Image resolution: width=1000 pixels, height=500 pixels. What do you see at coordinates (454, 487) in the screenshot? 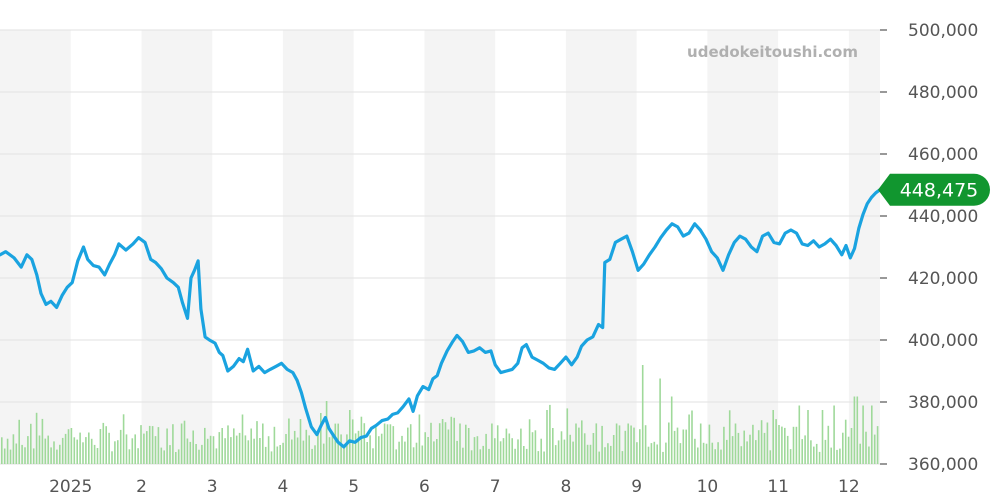
I see `x-axis: 2025 2 3 4 5 6 7 8 9 10 11 12` at bounding box center [454, 487].